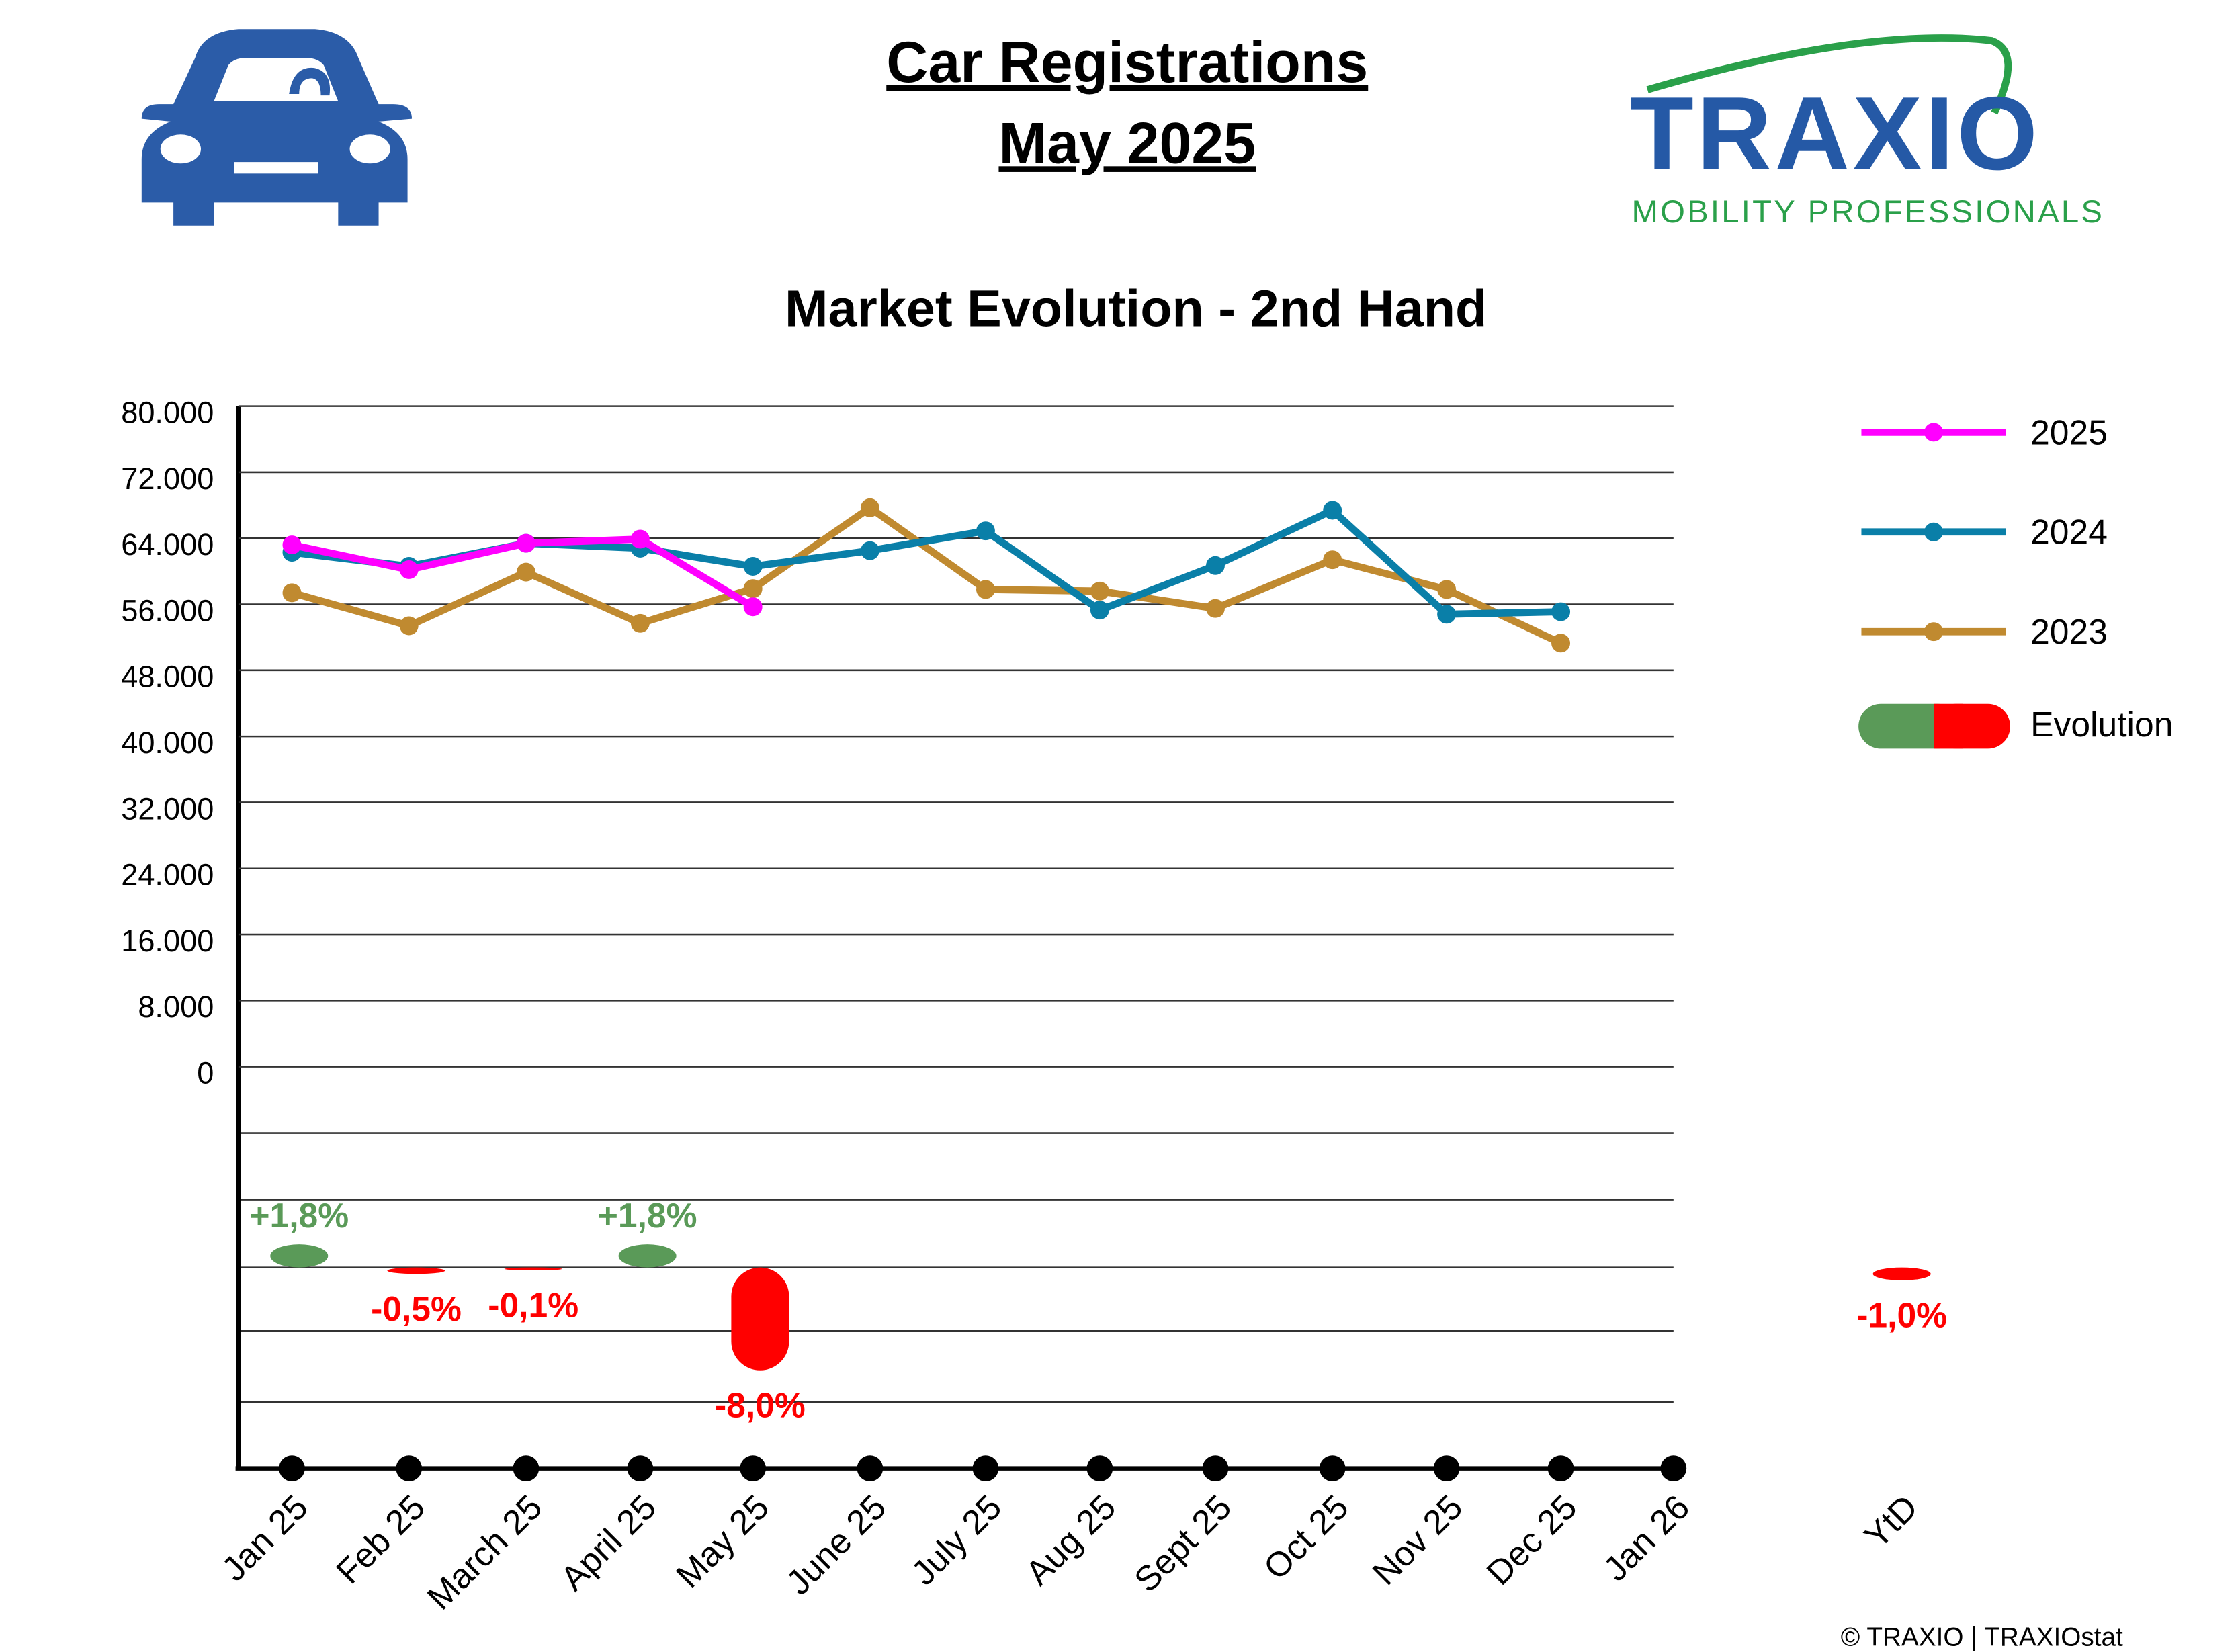 This screenshot has width=2240, height=1652. I want to click on x-tick-label: Jan 26, so click(1646, 1538).